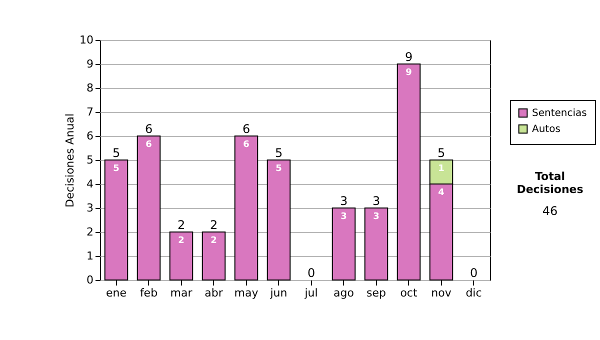 This screenshot has height=340, width=600. What do you see at coordinates (474, 293) in the screenshot?
I see `x-tick-label: dic` at bounding box center [474, 293].